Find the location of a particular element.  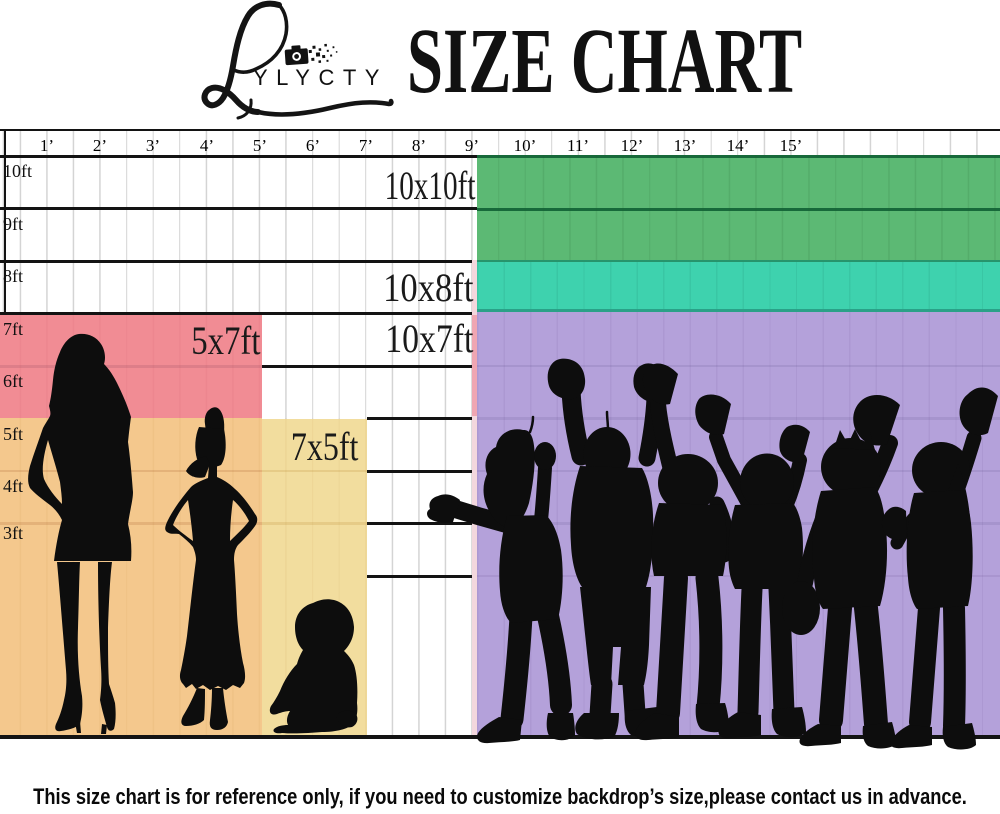

svg-text: YLYCTY is located at coordinates (320, 77).